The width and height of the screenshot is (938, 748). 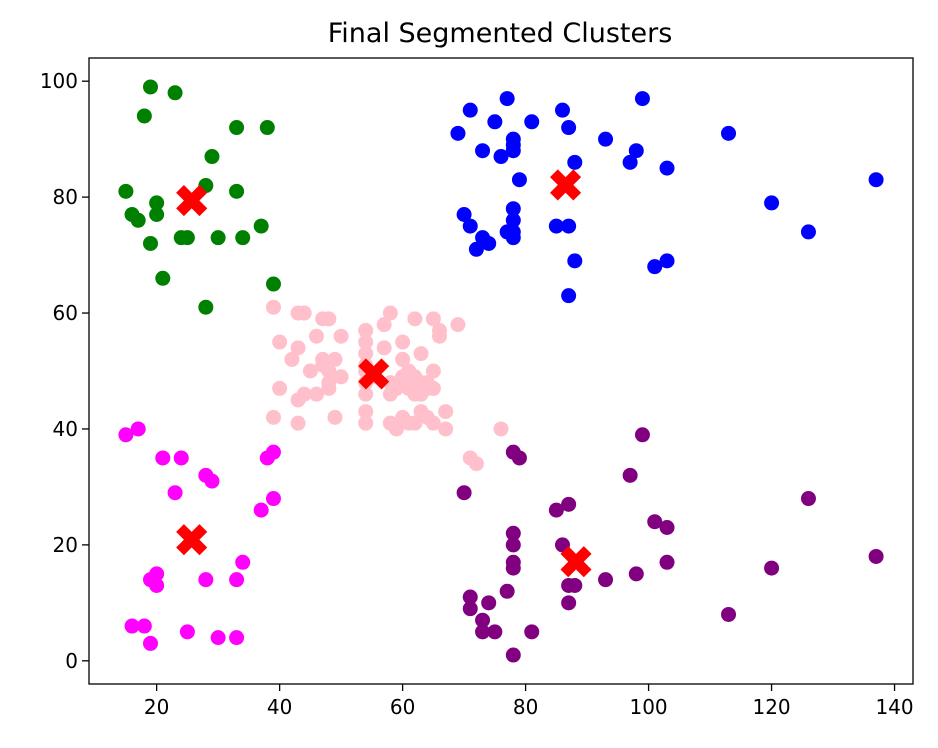 I want to click on x-tick-label: 40, so click(x=279, y=707).